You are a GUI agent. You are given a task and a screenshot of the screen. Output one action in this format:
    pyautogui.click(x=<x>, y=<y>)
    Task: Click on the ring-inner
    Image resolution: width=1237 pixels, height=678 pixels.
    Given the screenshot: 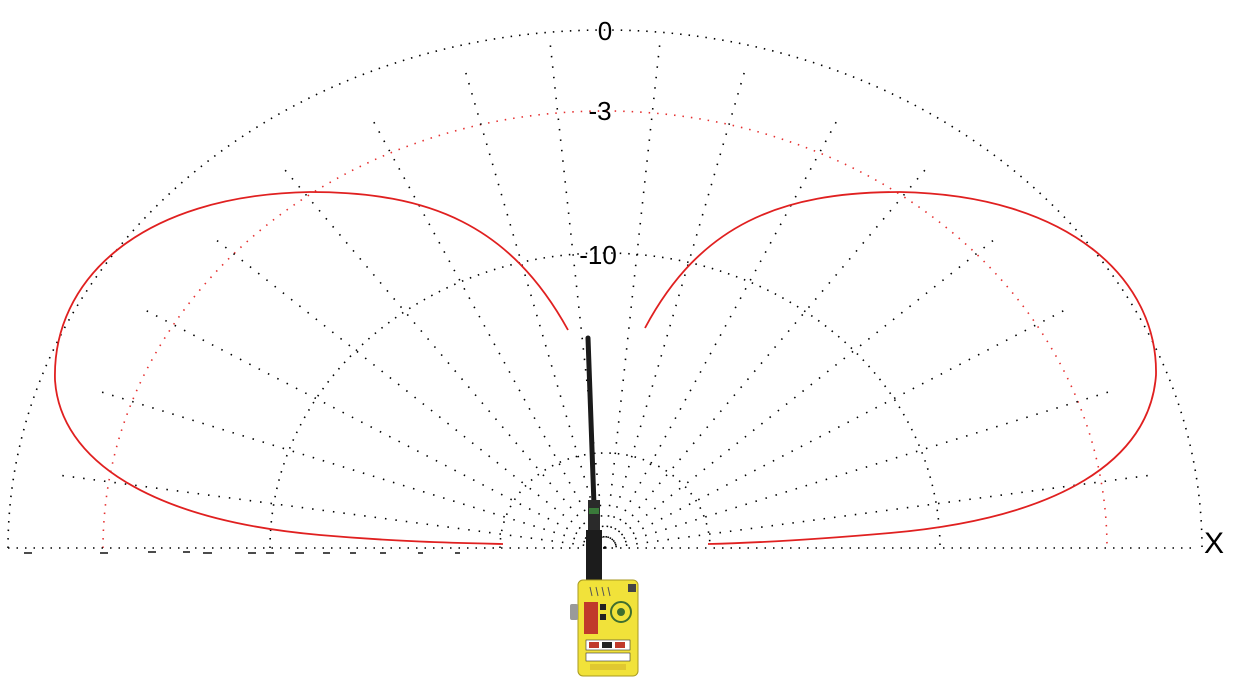 What is the action you would take?
    pyautogui.click(x=605, y=500)
    